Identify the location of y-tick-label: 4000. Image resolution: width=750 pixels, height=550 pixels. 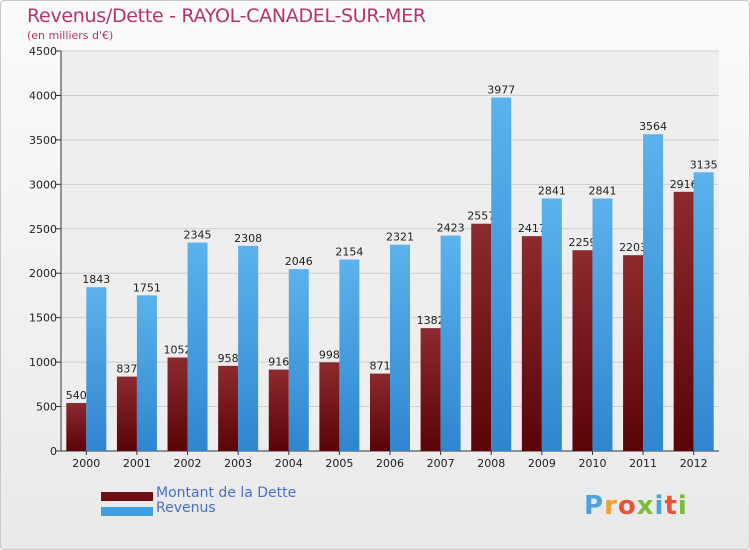
(43, 95).